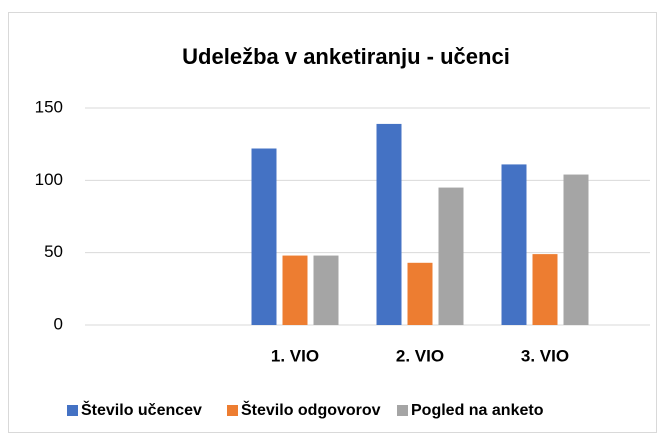 The image size is (665, 447). What do you see at coordinates (49, 106) in the screenshot?
I see `y-tick-label: 150` at bounding box center [49, 106].